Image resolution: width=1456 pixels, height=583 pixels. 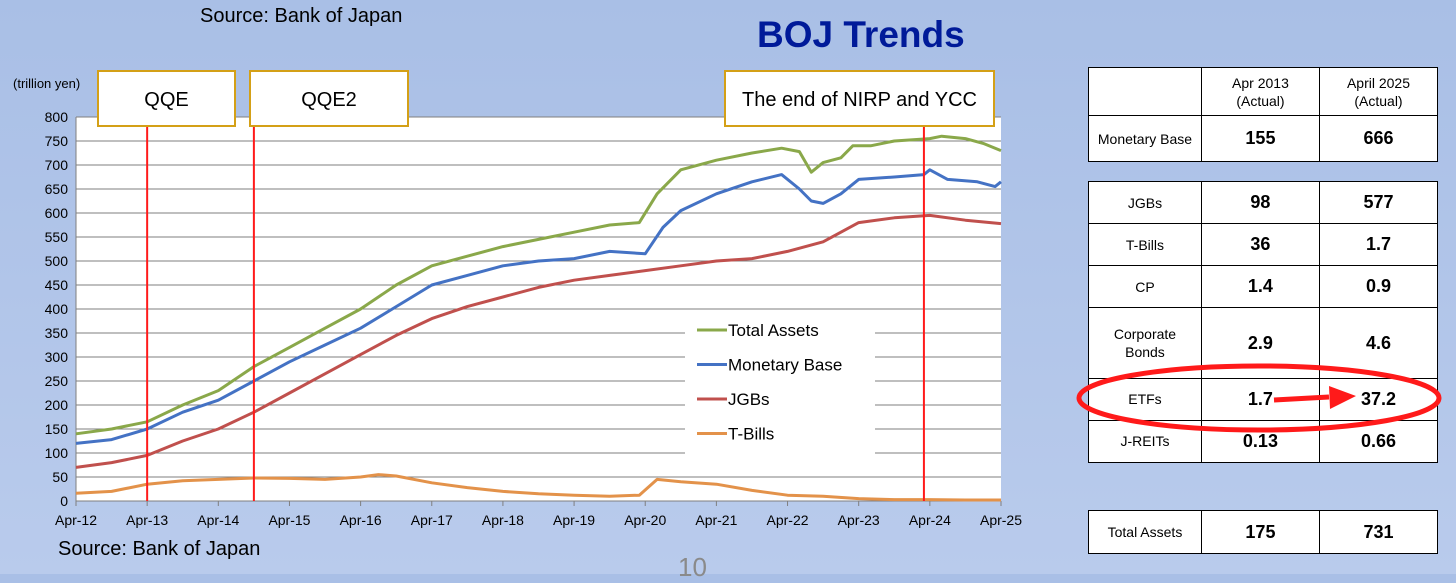 I want to click on x-tick-label: Apr-19, so click(x=574, y=520).